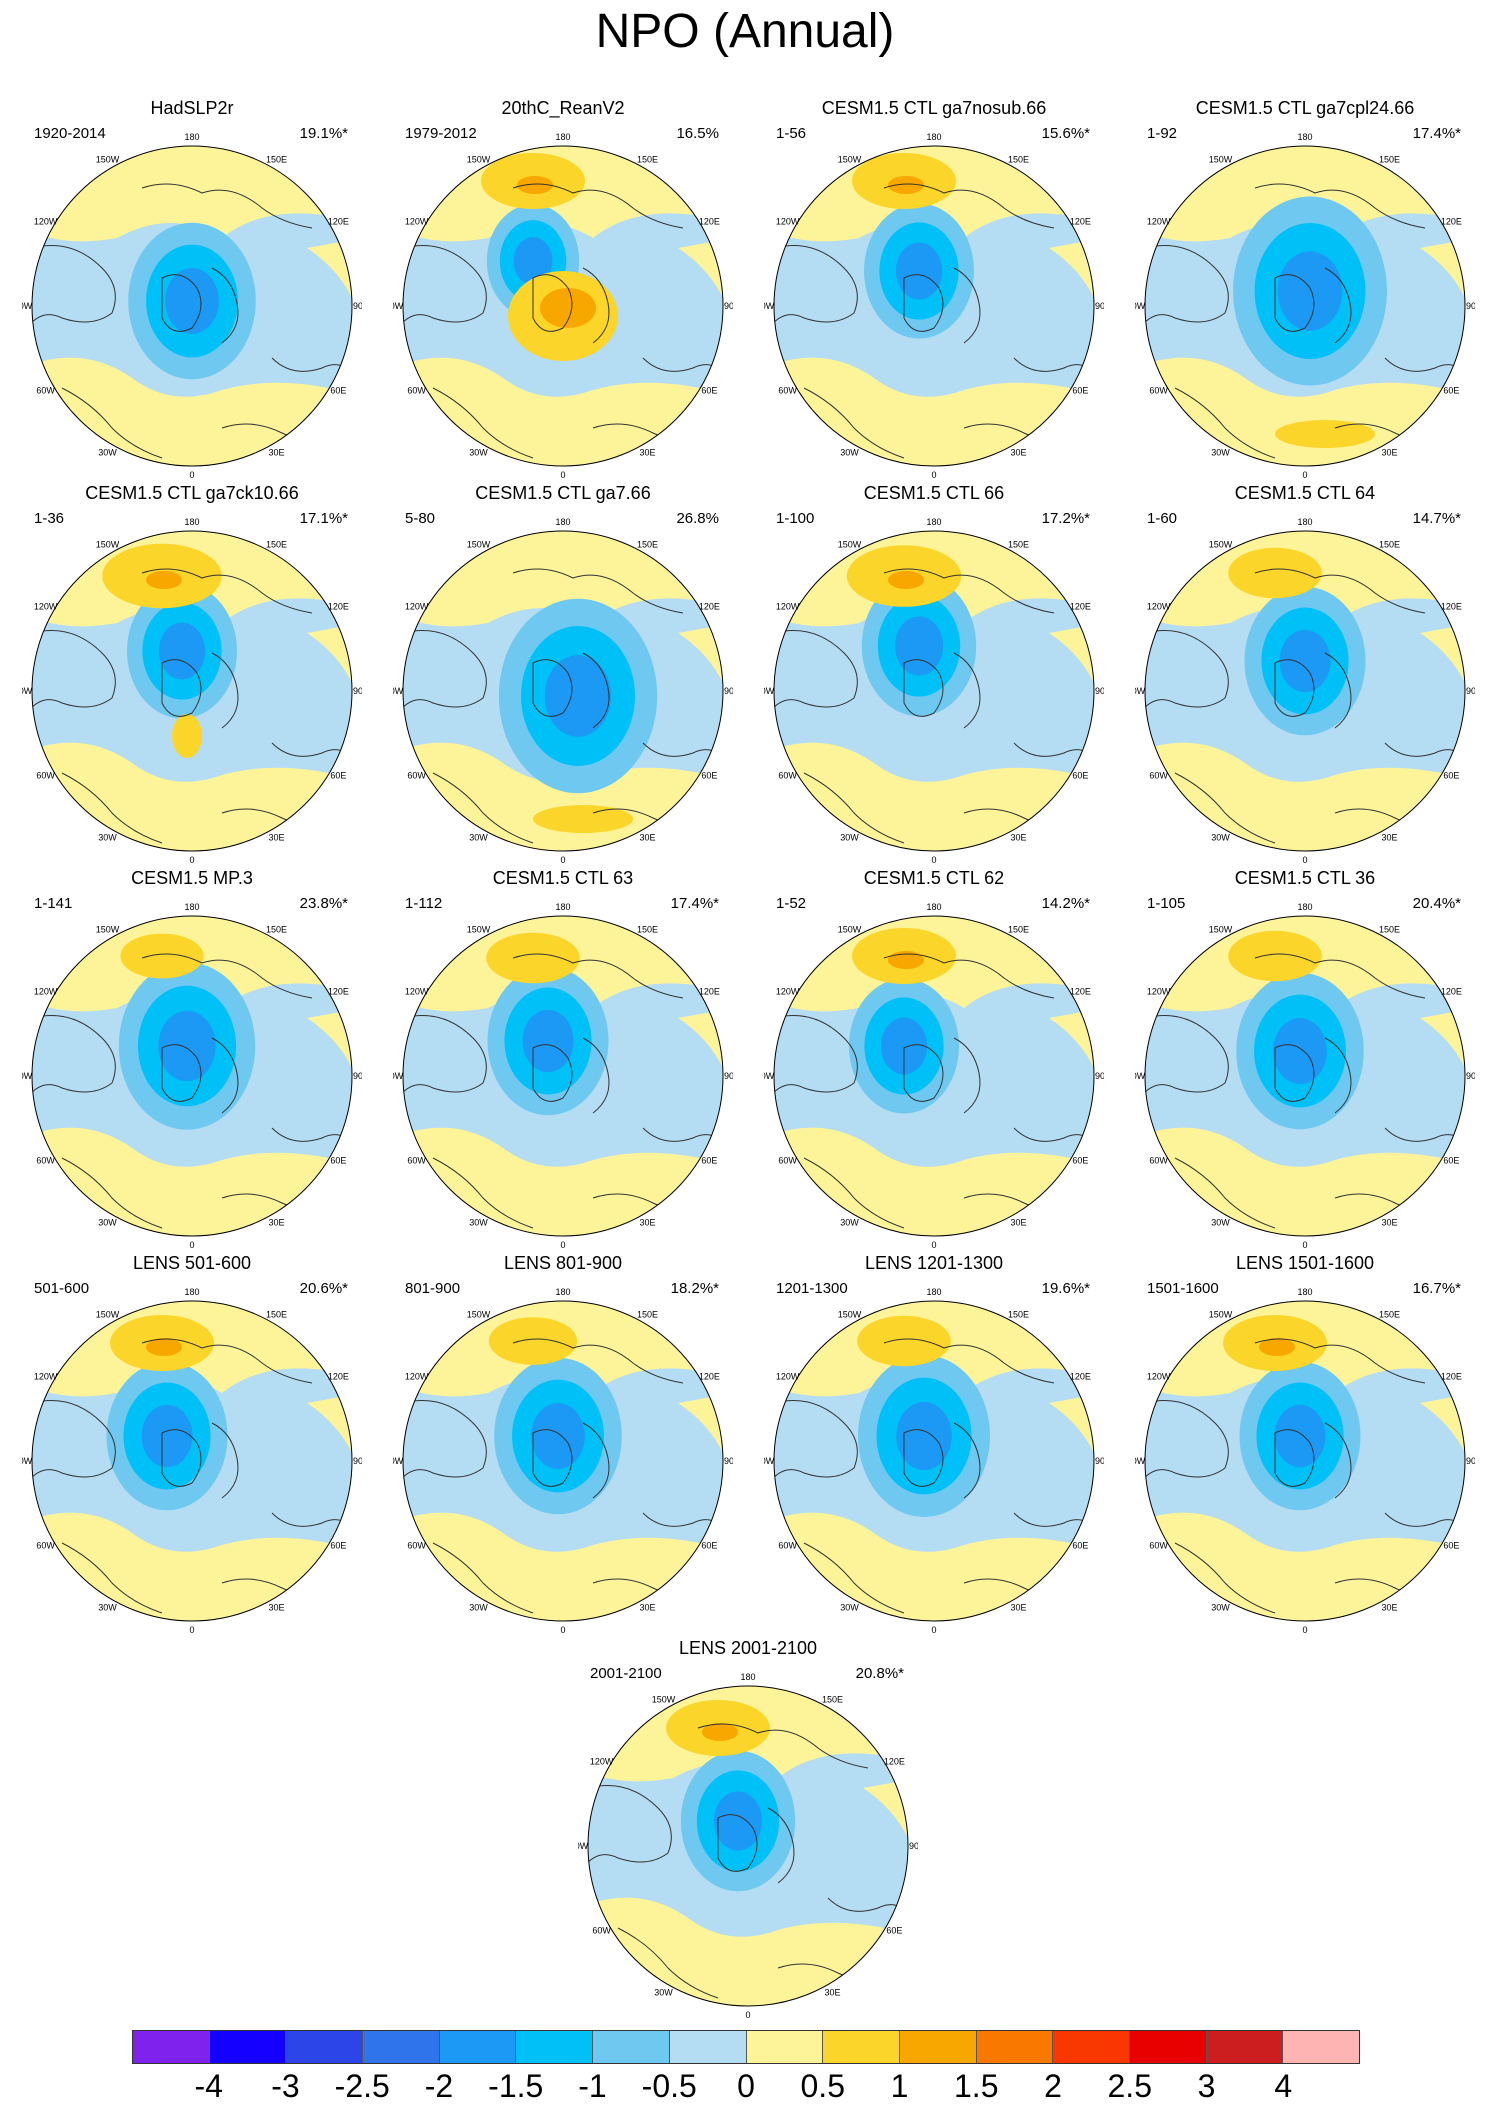 Image resolution: width=1490 pixels, height=2110 pixels. What do you see at coordinates (433, 1288) in the screenshot?
I see `panel-years: 801-900` at bounding box center [433, 1288].